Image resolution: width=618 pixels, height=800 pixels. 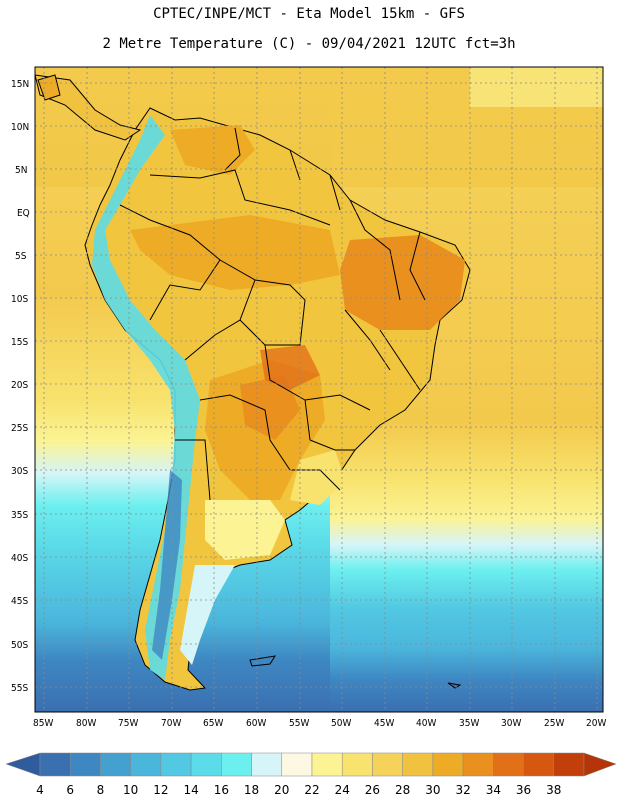 What do you see at coordinates (245, 530) in the screenshot?
I see `mild-zone-pampas` at bounding box center [245, 530].